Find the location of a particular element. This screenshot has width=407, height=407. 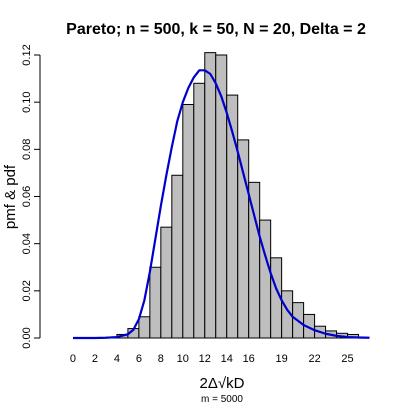

x-tick-label: 4 is located at coordinates (117, 359).